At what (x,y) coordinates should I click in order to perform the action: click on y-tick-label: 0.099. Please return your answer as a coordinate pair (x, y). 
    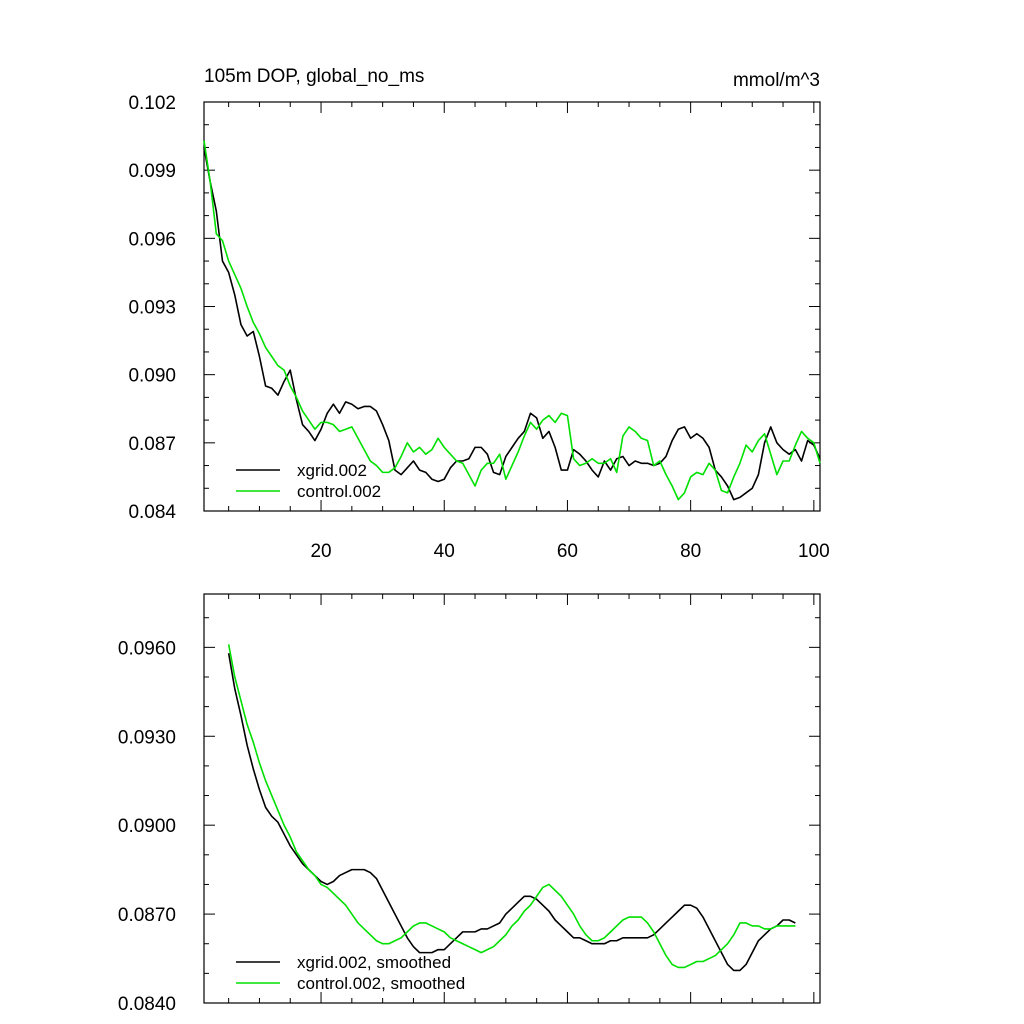
    Looking at the image, I should click on (152, 171).